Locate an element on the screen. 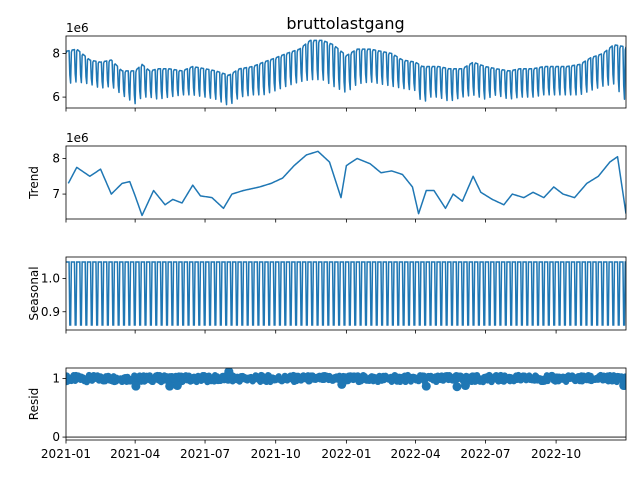 The height and width of the screenshot is (480, 640). resid-markers is located at coordinates (346, 380).